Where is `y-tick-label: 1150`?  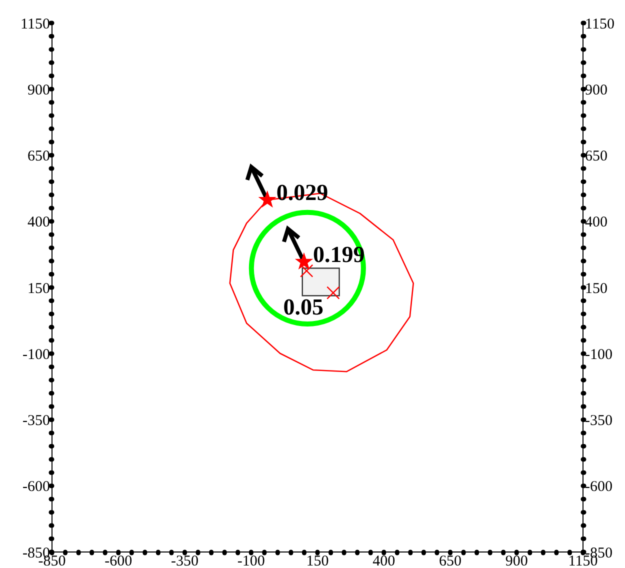 y-tick-label: 1150 is located at coordinates (35, 24).